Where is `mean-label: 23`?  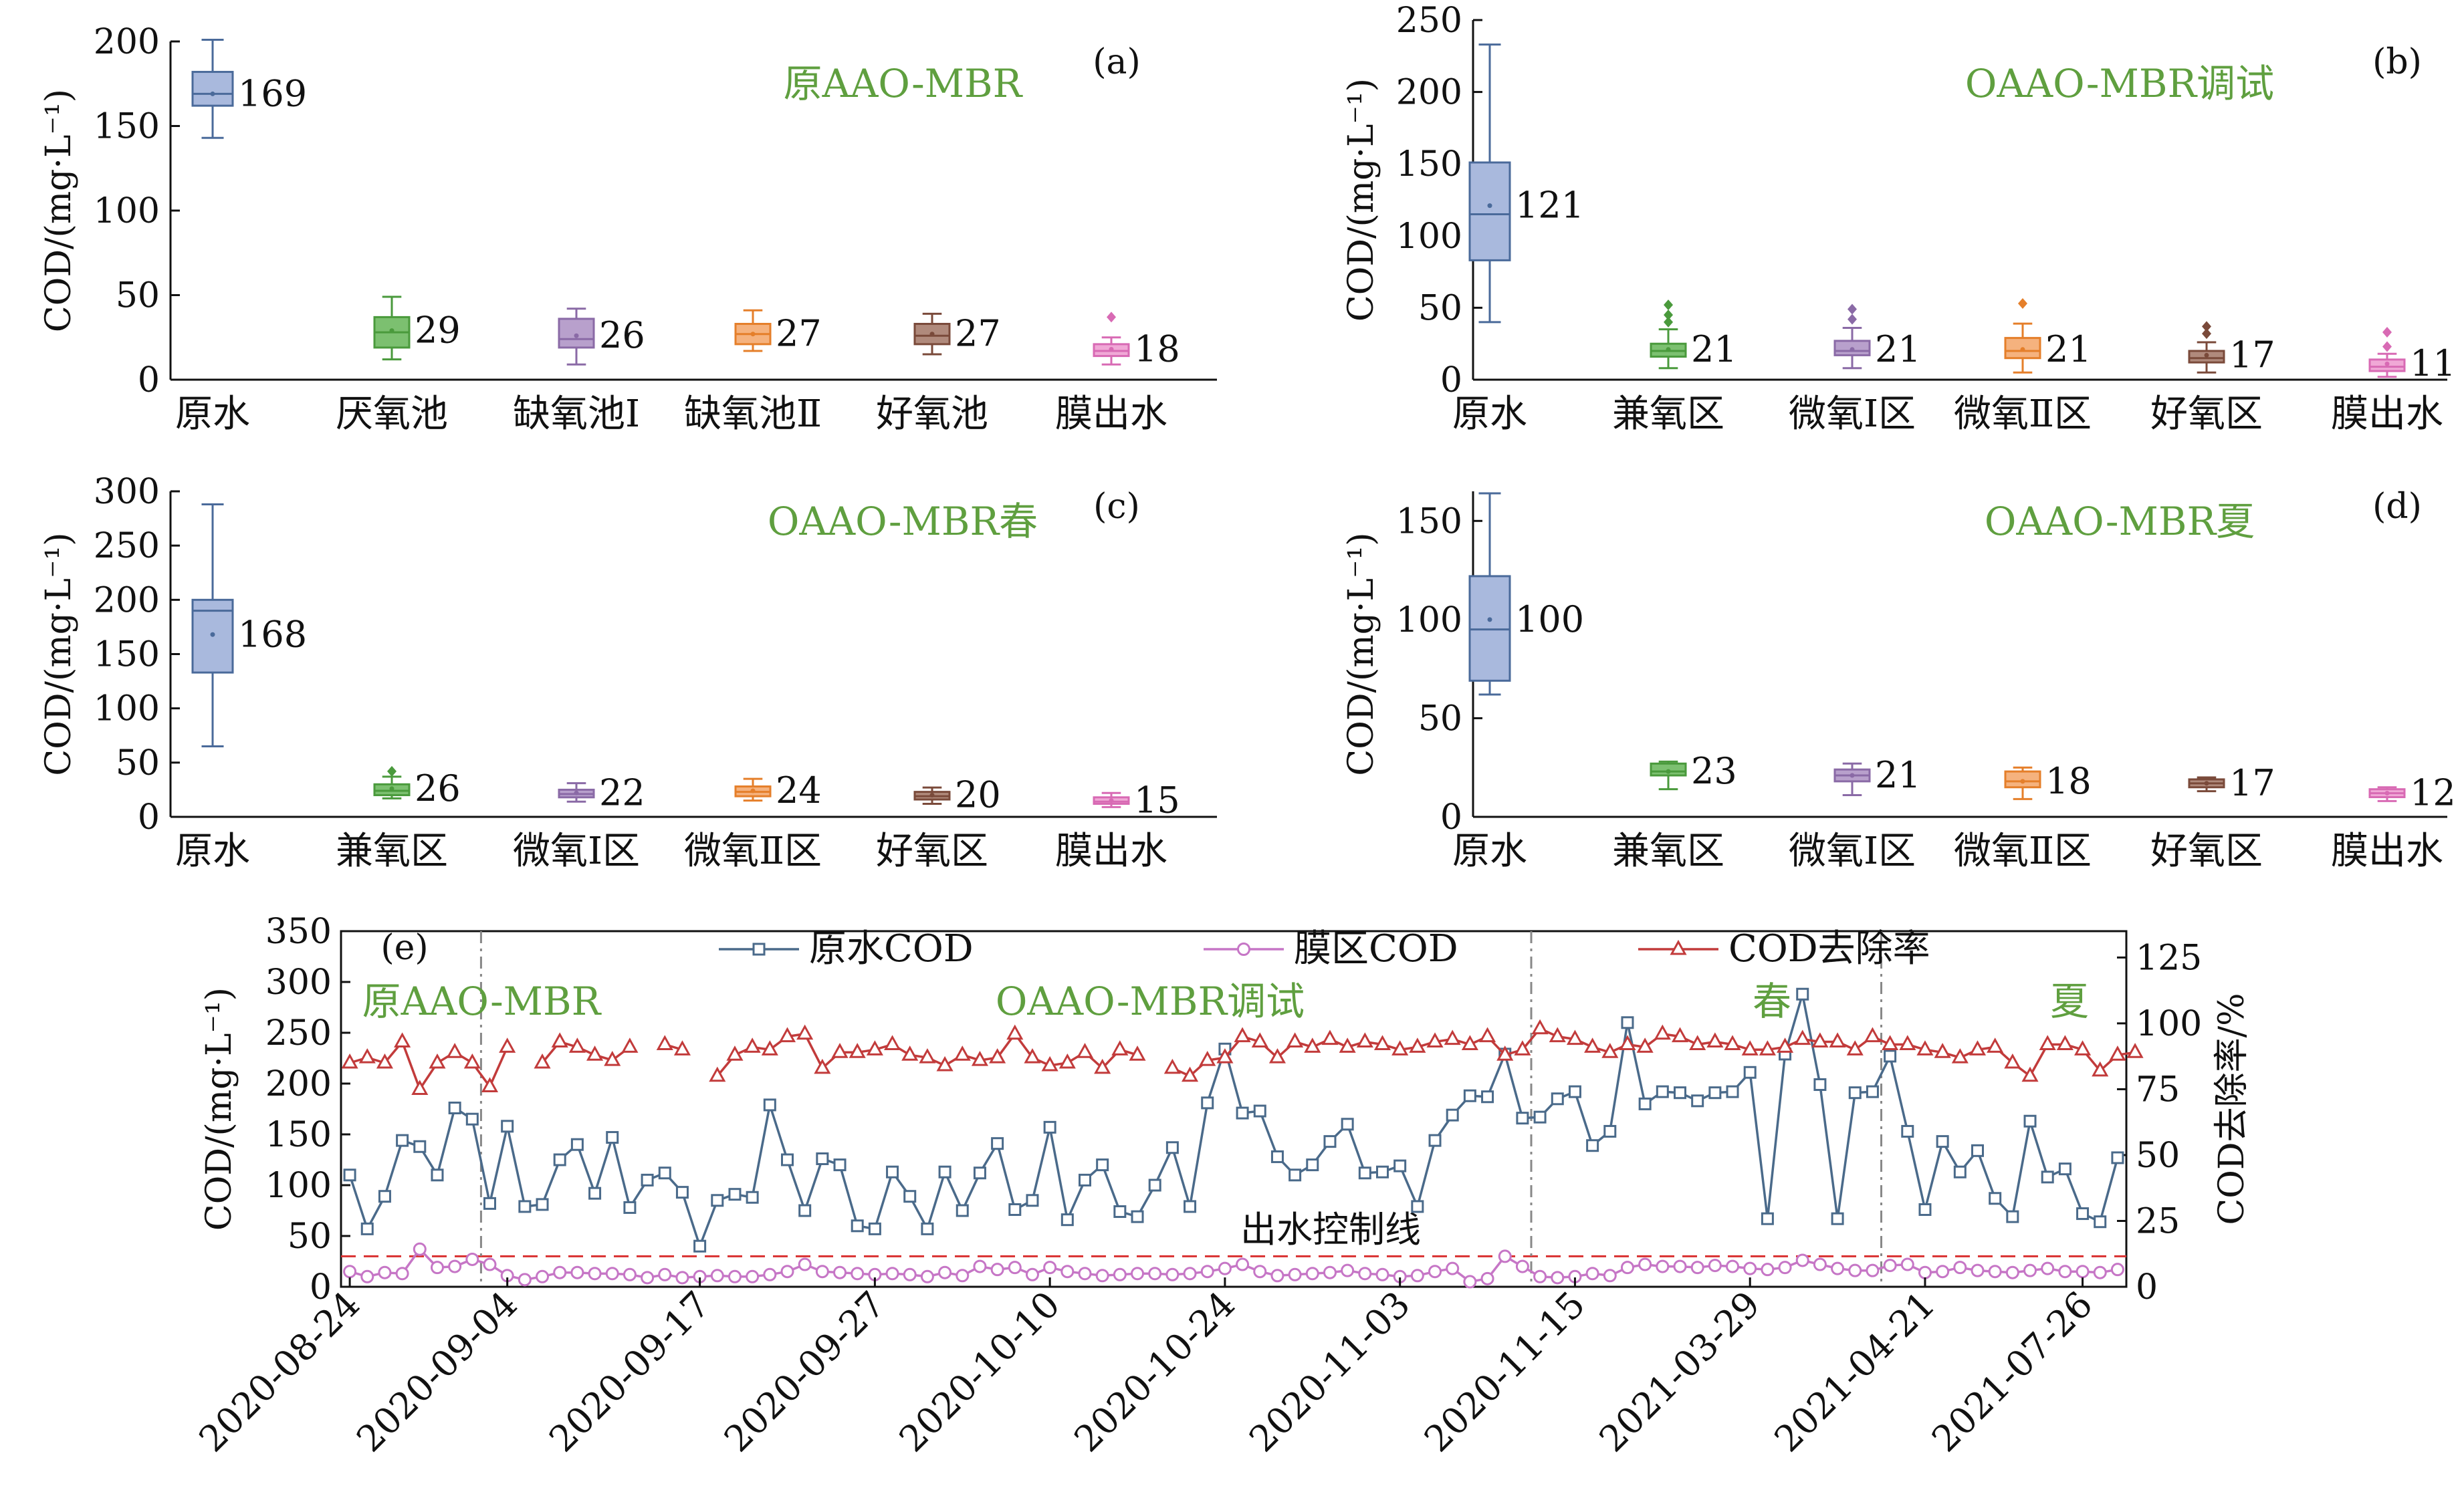 mean-label: 23 is located at coordinates (1714, 771).